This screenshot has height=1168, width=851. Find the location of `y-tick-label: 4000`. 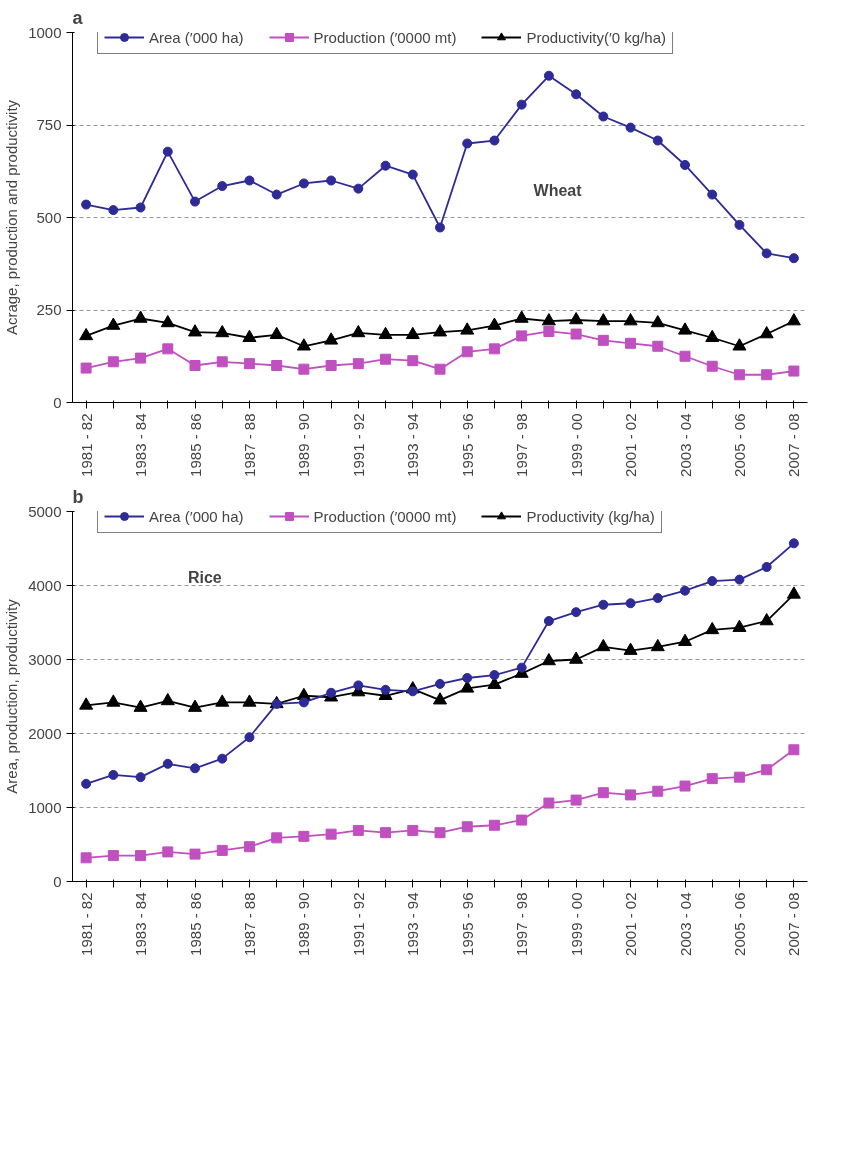

y-tick-label: 4000 is located at coordinates (45, 585).